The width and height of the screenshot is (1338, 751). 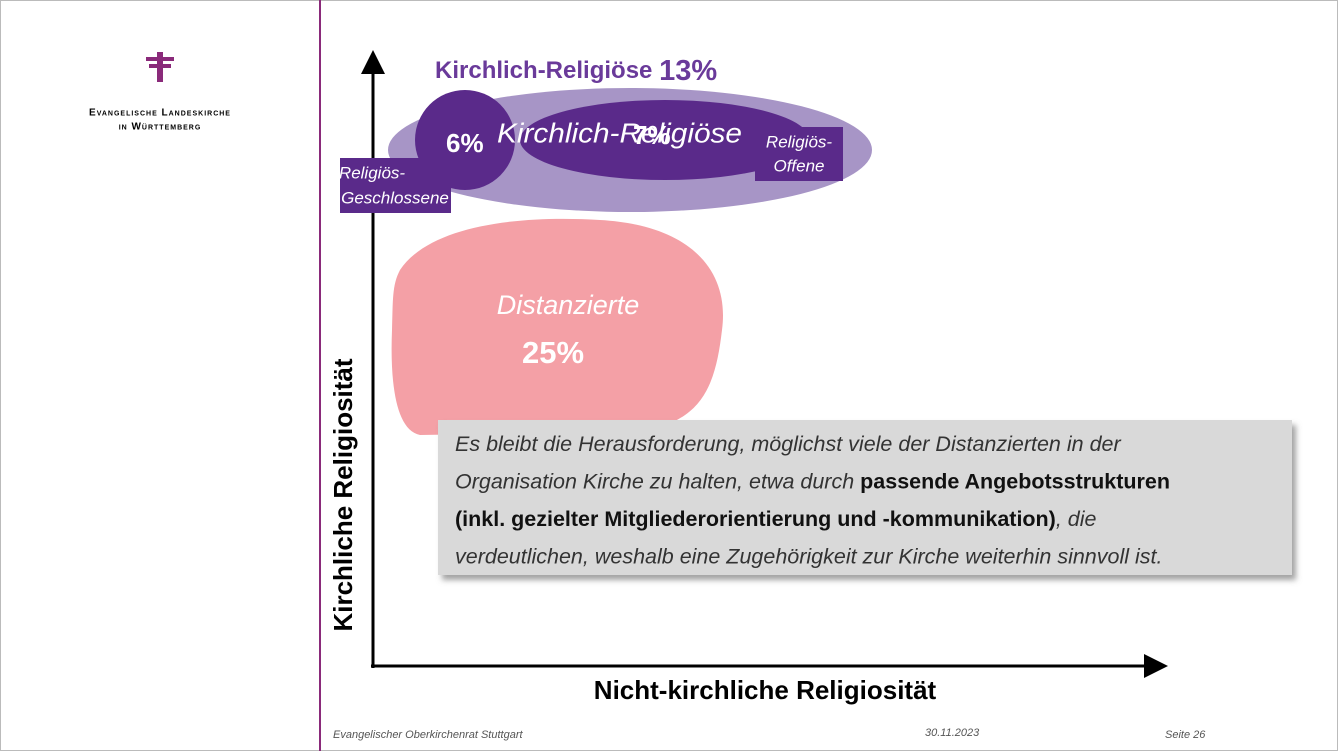 What do you see at coordinates (160, 127) in the screenshot?
I see `logo-text: in Württemberg` at bounding box center [160, 127].